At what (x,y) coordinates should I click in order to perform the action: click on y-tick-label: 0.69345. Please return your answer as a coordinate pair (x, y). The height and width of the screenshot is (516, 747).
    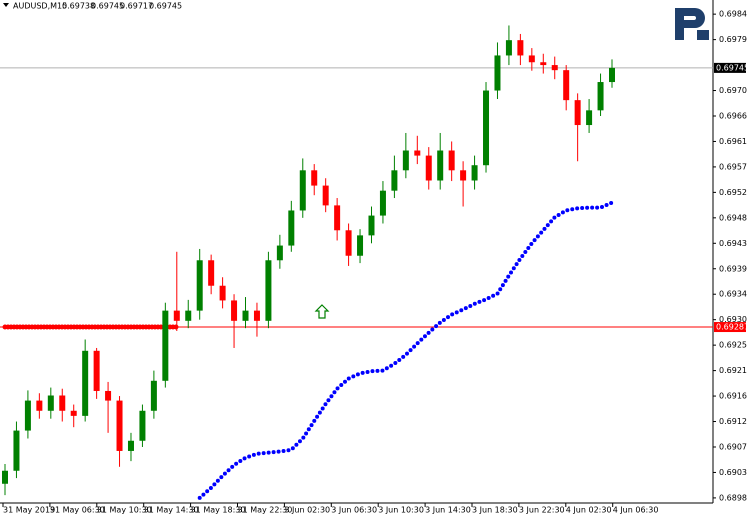
    Looking at the image, I should click on (733, 294).